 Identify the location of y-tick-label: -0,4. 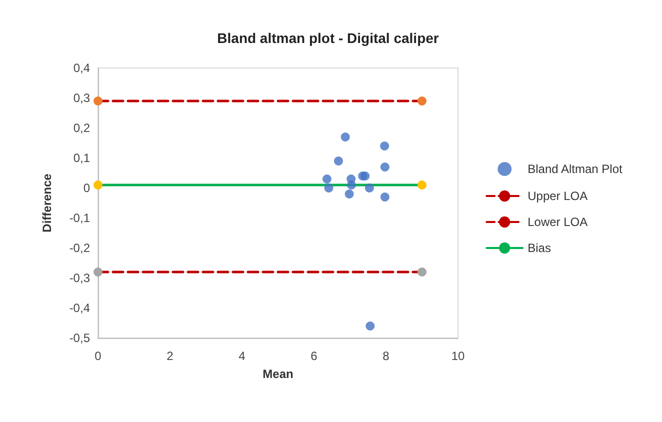
(79, 308).